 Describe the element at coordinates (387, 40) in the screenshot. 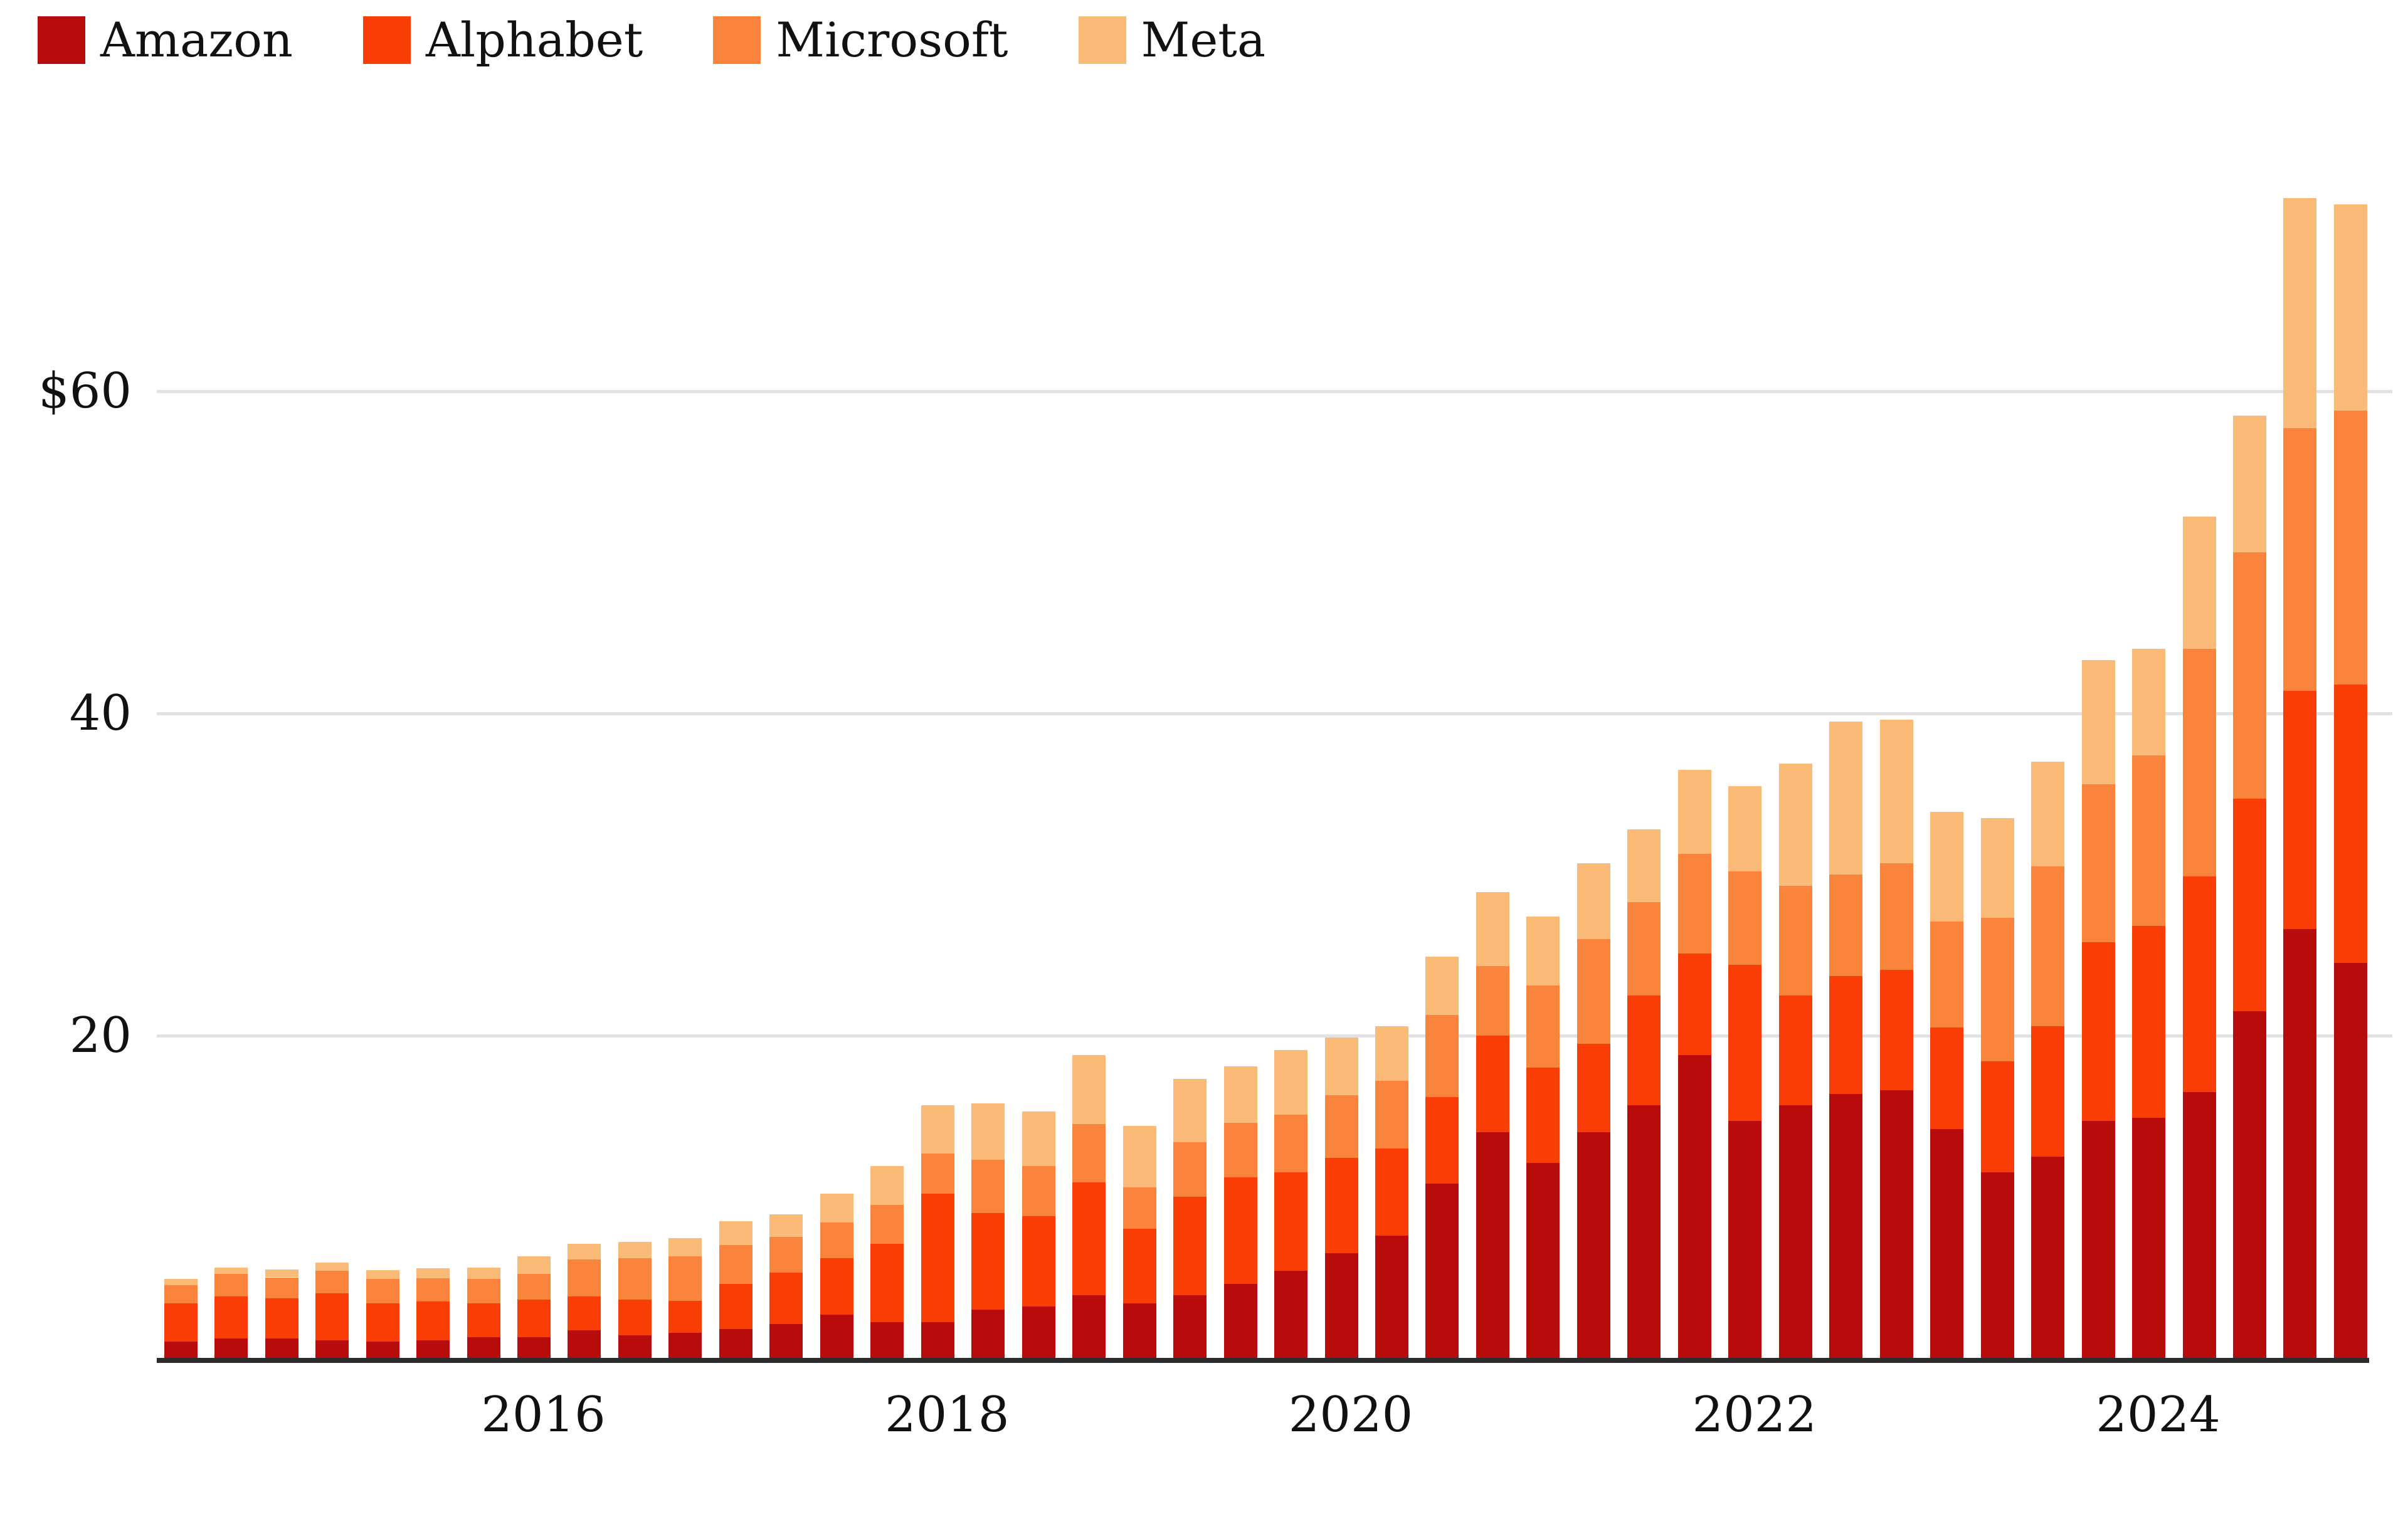

I see `legend-swatch-alphabet` at that location.